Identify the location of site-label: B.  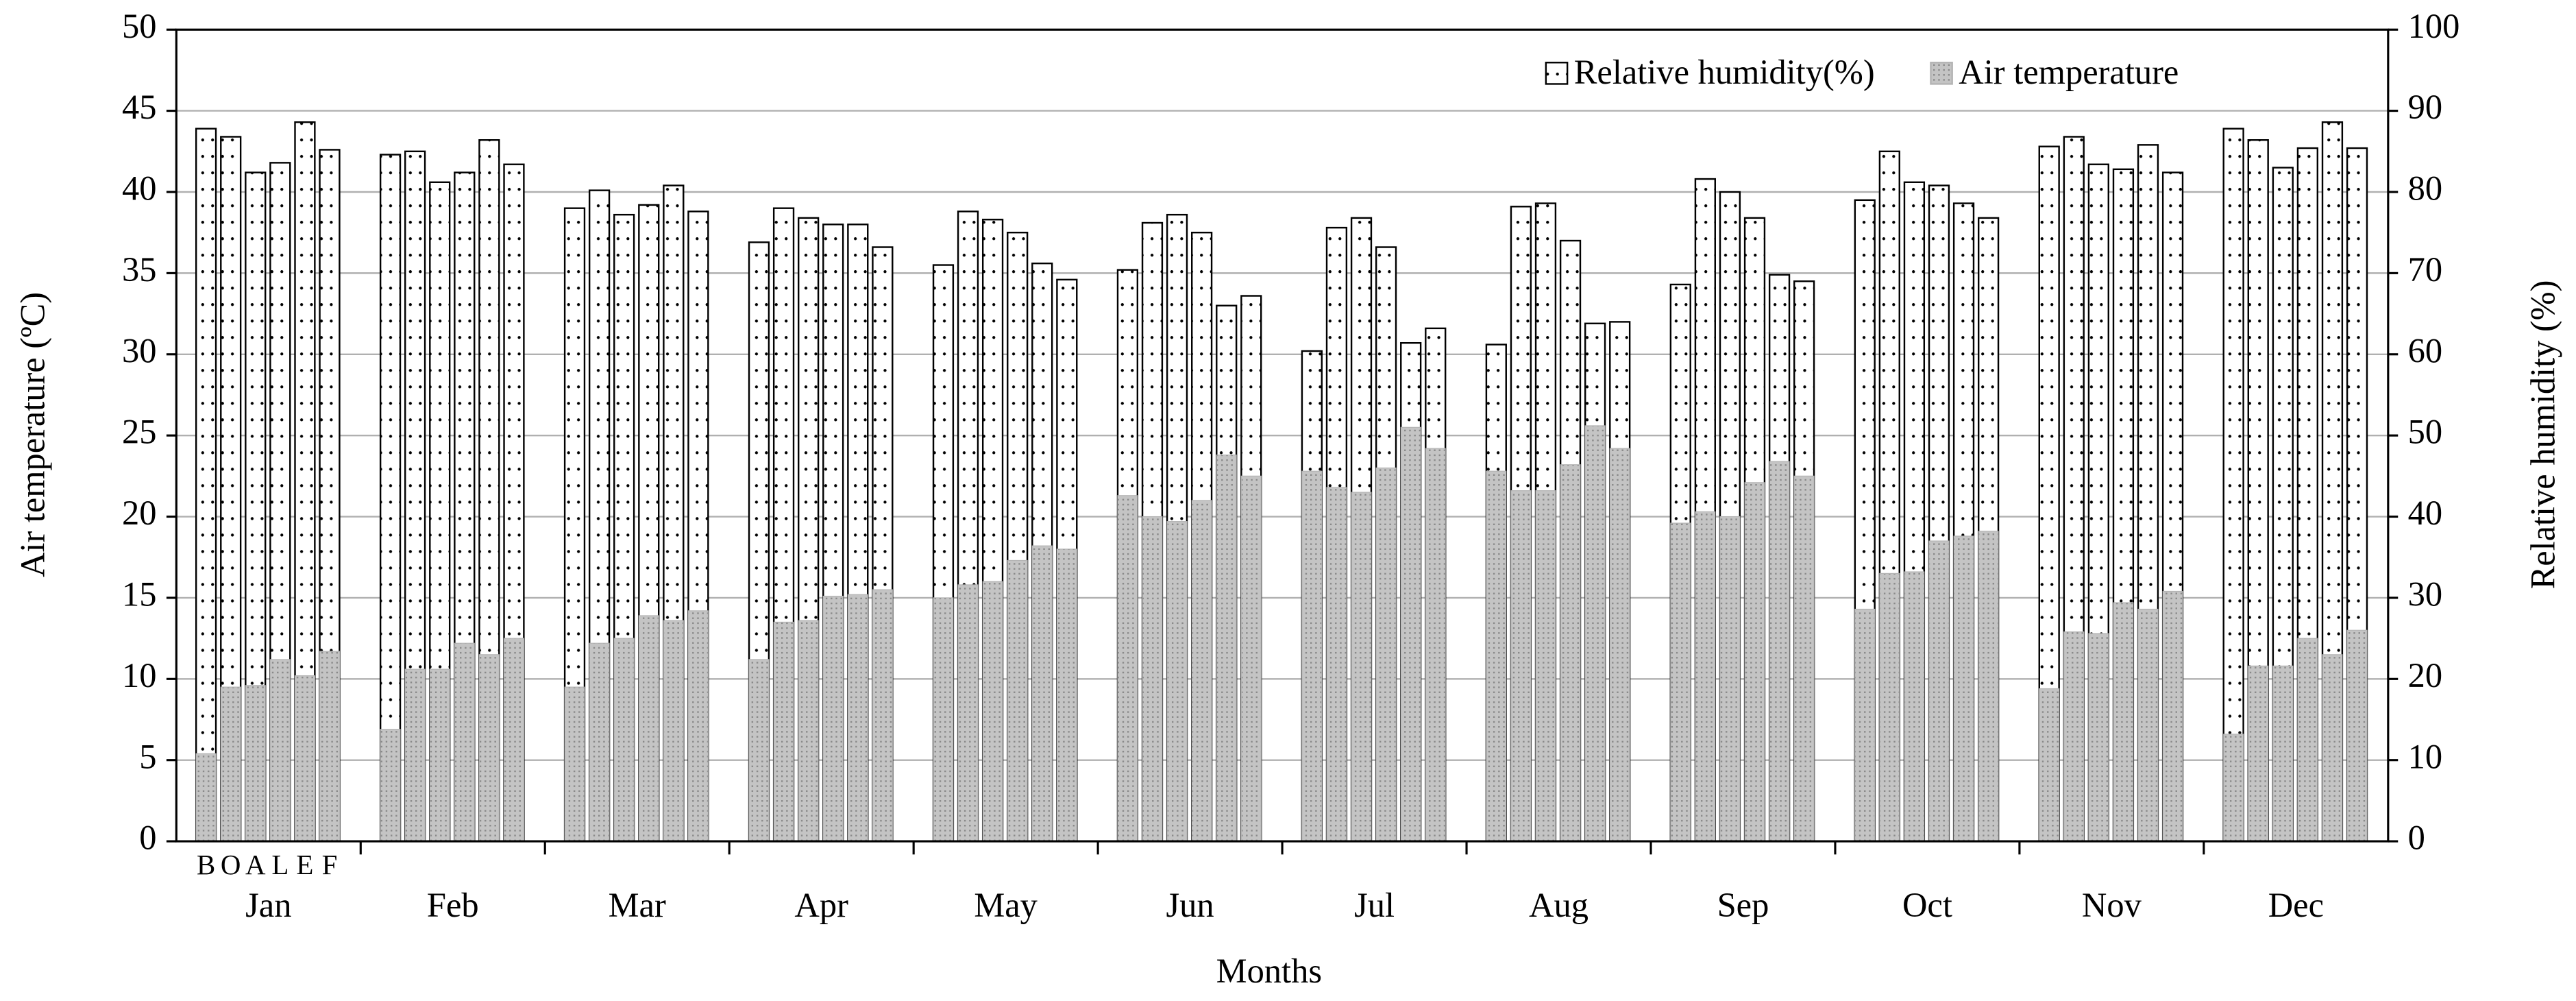
(206, 864).